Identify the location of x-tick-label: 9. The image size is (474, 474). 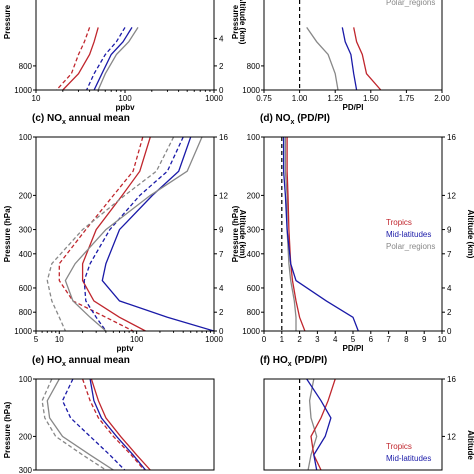
(424, 339).